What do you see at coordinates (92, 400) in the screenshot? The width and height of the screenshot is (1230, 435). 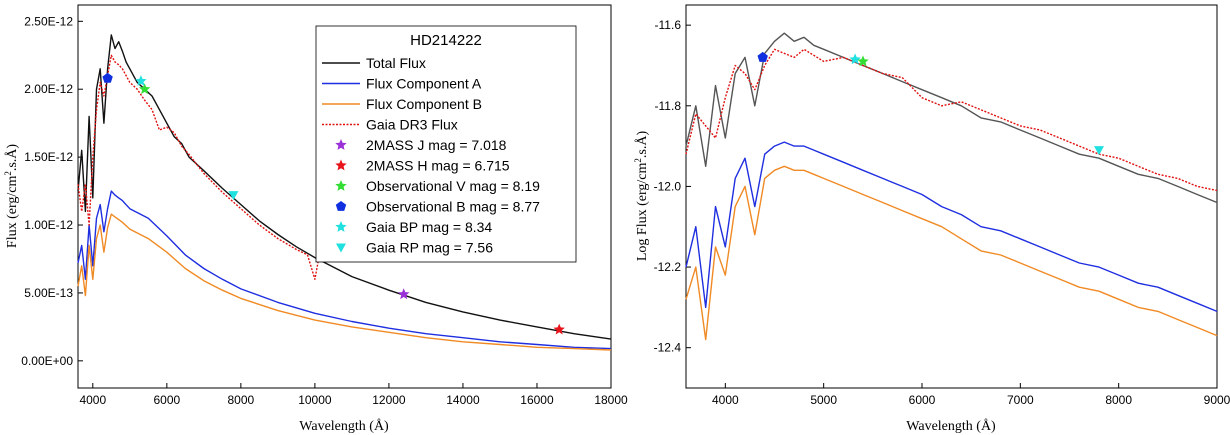 I see `left-x-tick-label: 4000` at bounding box center [92, 400].